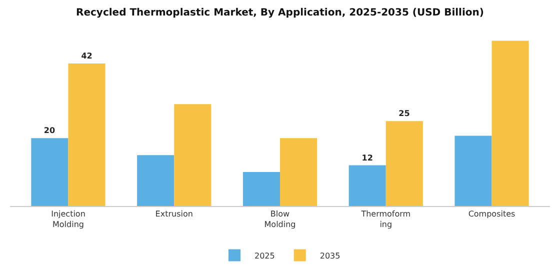  Describe the element at coordinates (330, 255) in the screenshot. I see `legend-label: 2035` at that location.